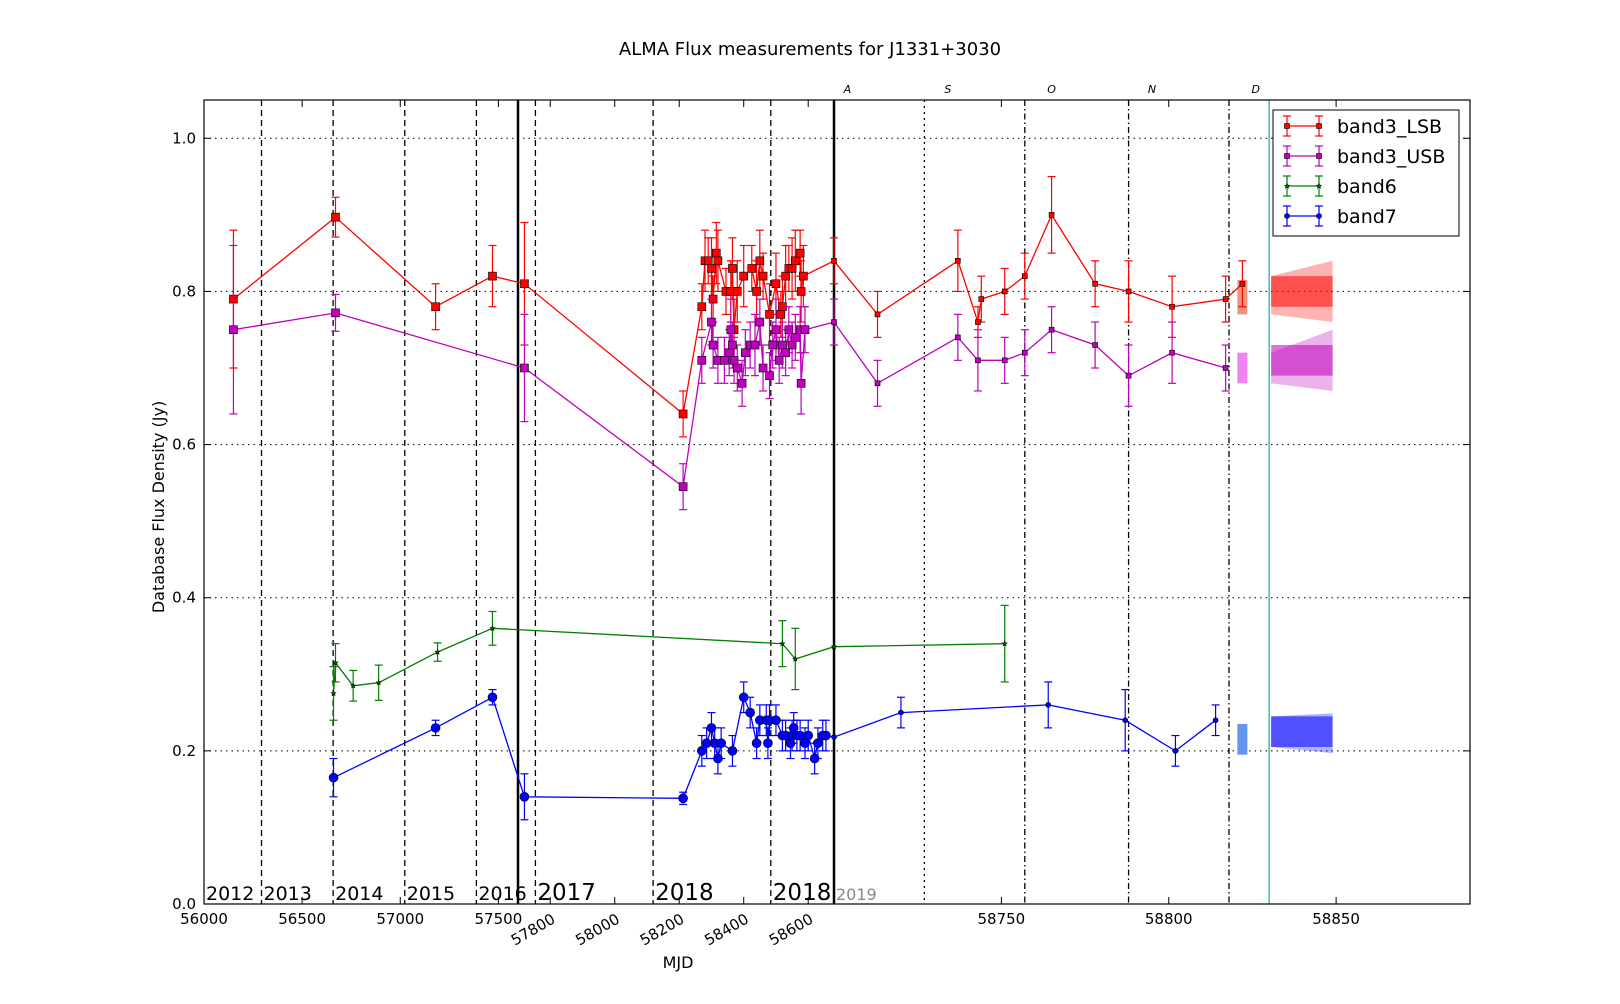 The width and height of the screenshot is (1620, 1004). What do you see at coordinates (1367, 217) in the screenshot?
I see `legend-label: band7` at bounding box center [1367, 217].